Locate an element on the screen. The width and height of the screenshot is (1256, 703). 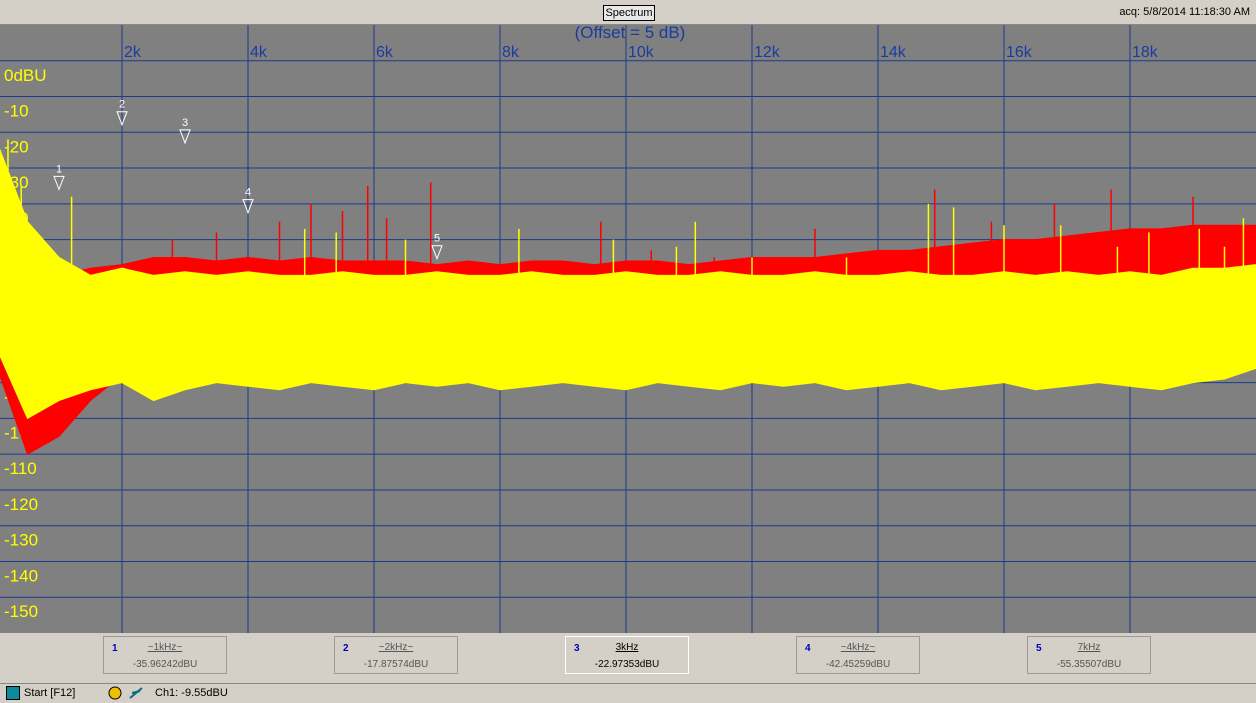
marker-label: 3 is located at coordinates (185, 123).